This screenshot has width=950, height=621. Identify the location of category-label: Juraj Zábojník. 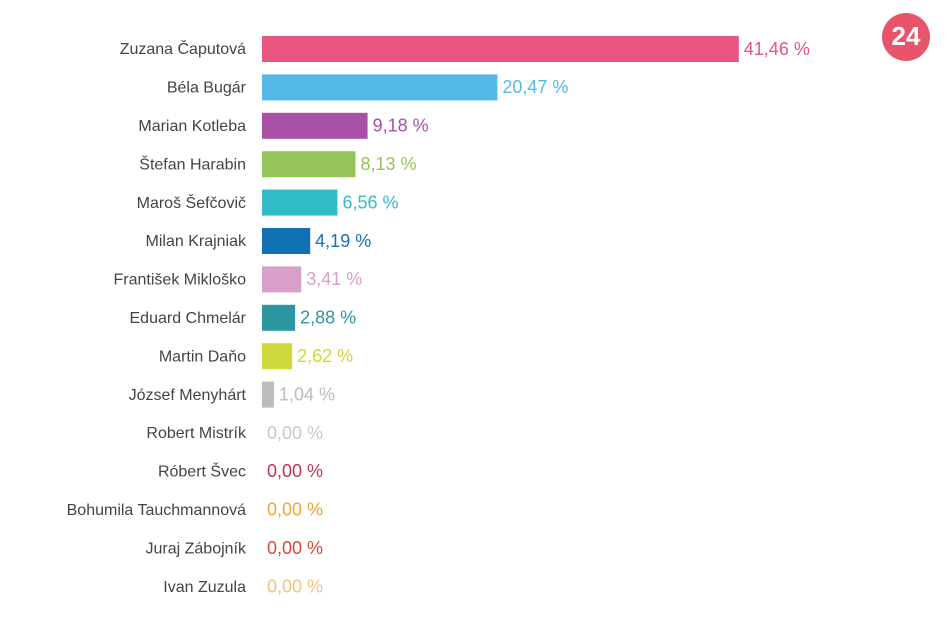
(196, 548).